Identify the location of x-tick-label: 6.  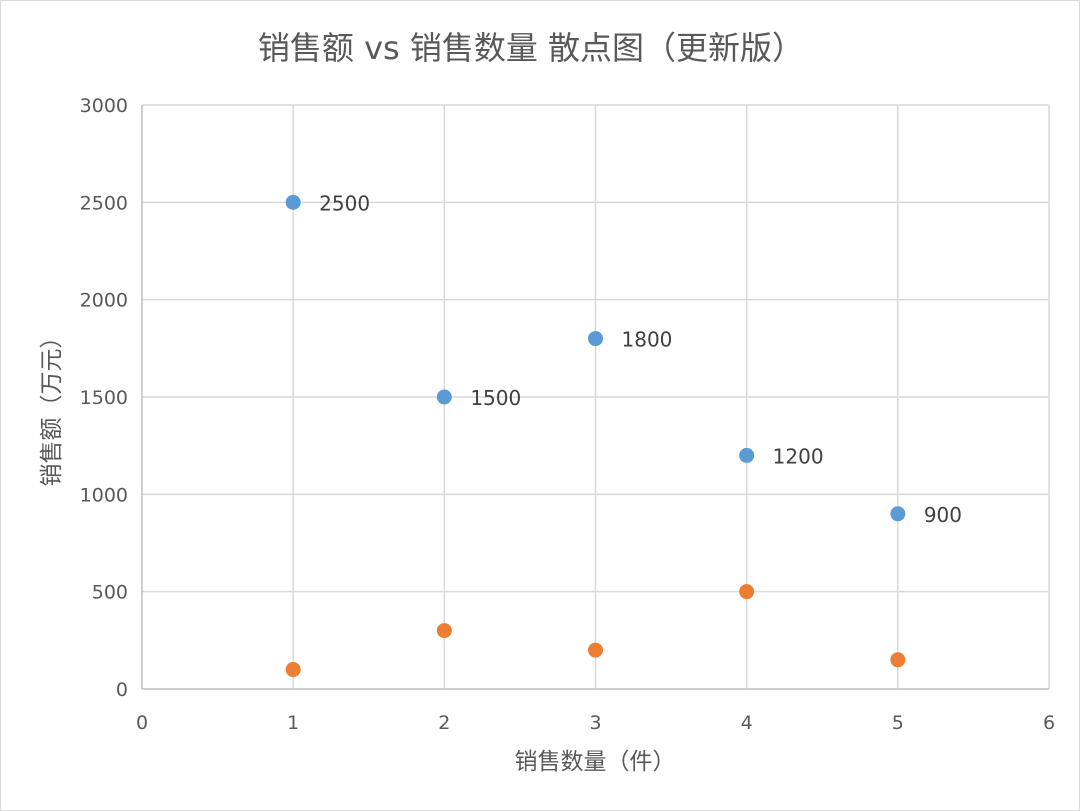
(1049, 723).